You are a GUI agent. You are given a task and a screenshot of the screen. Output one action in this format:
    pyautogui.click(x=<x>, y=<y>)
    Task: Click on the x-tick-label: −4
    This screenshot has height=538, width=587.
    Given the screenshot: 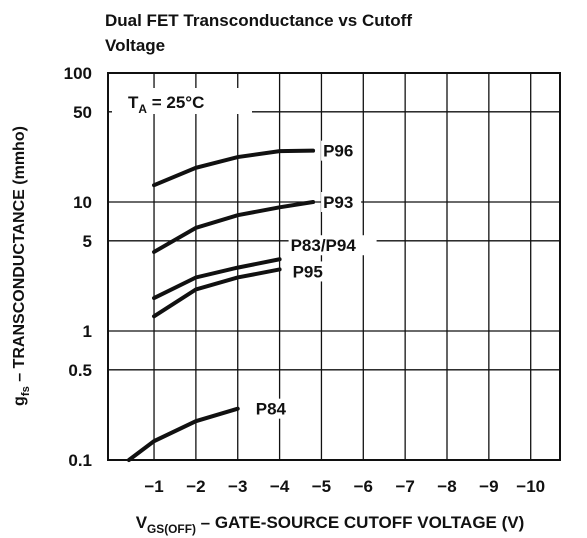 What is the action you would take?
    pyautogui.click(x=280, y=486)
    